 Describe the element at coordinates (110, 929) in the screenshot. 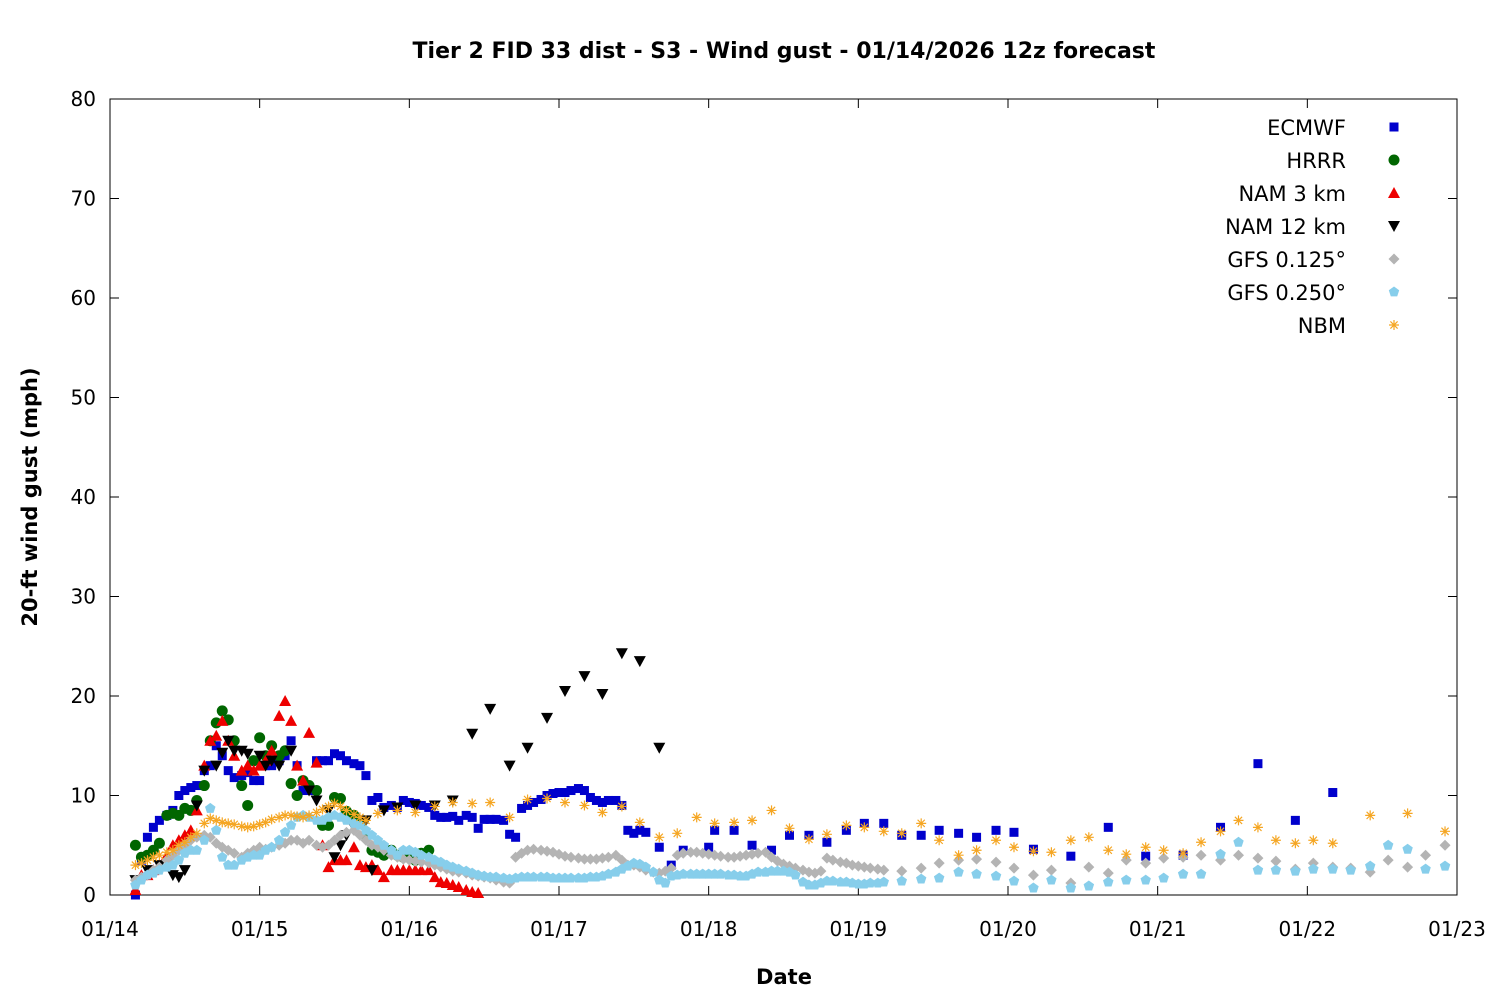

I see `x-tick-label: 01/14` at that location.